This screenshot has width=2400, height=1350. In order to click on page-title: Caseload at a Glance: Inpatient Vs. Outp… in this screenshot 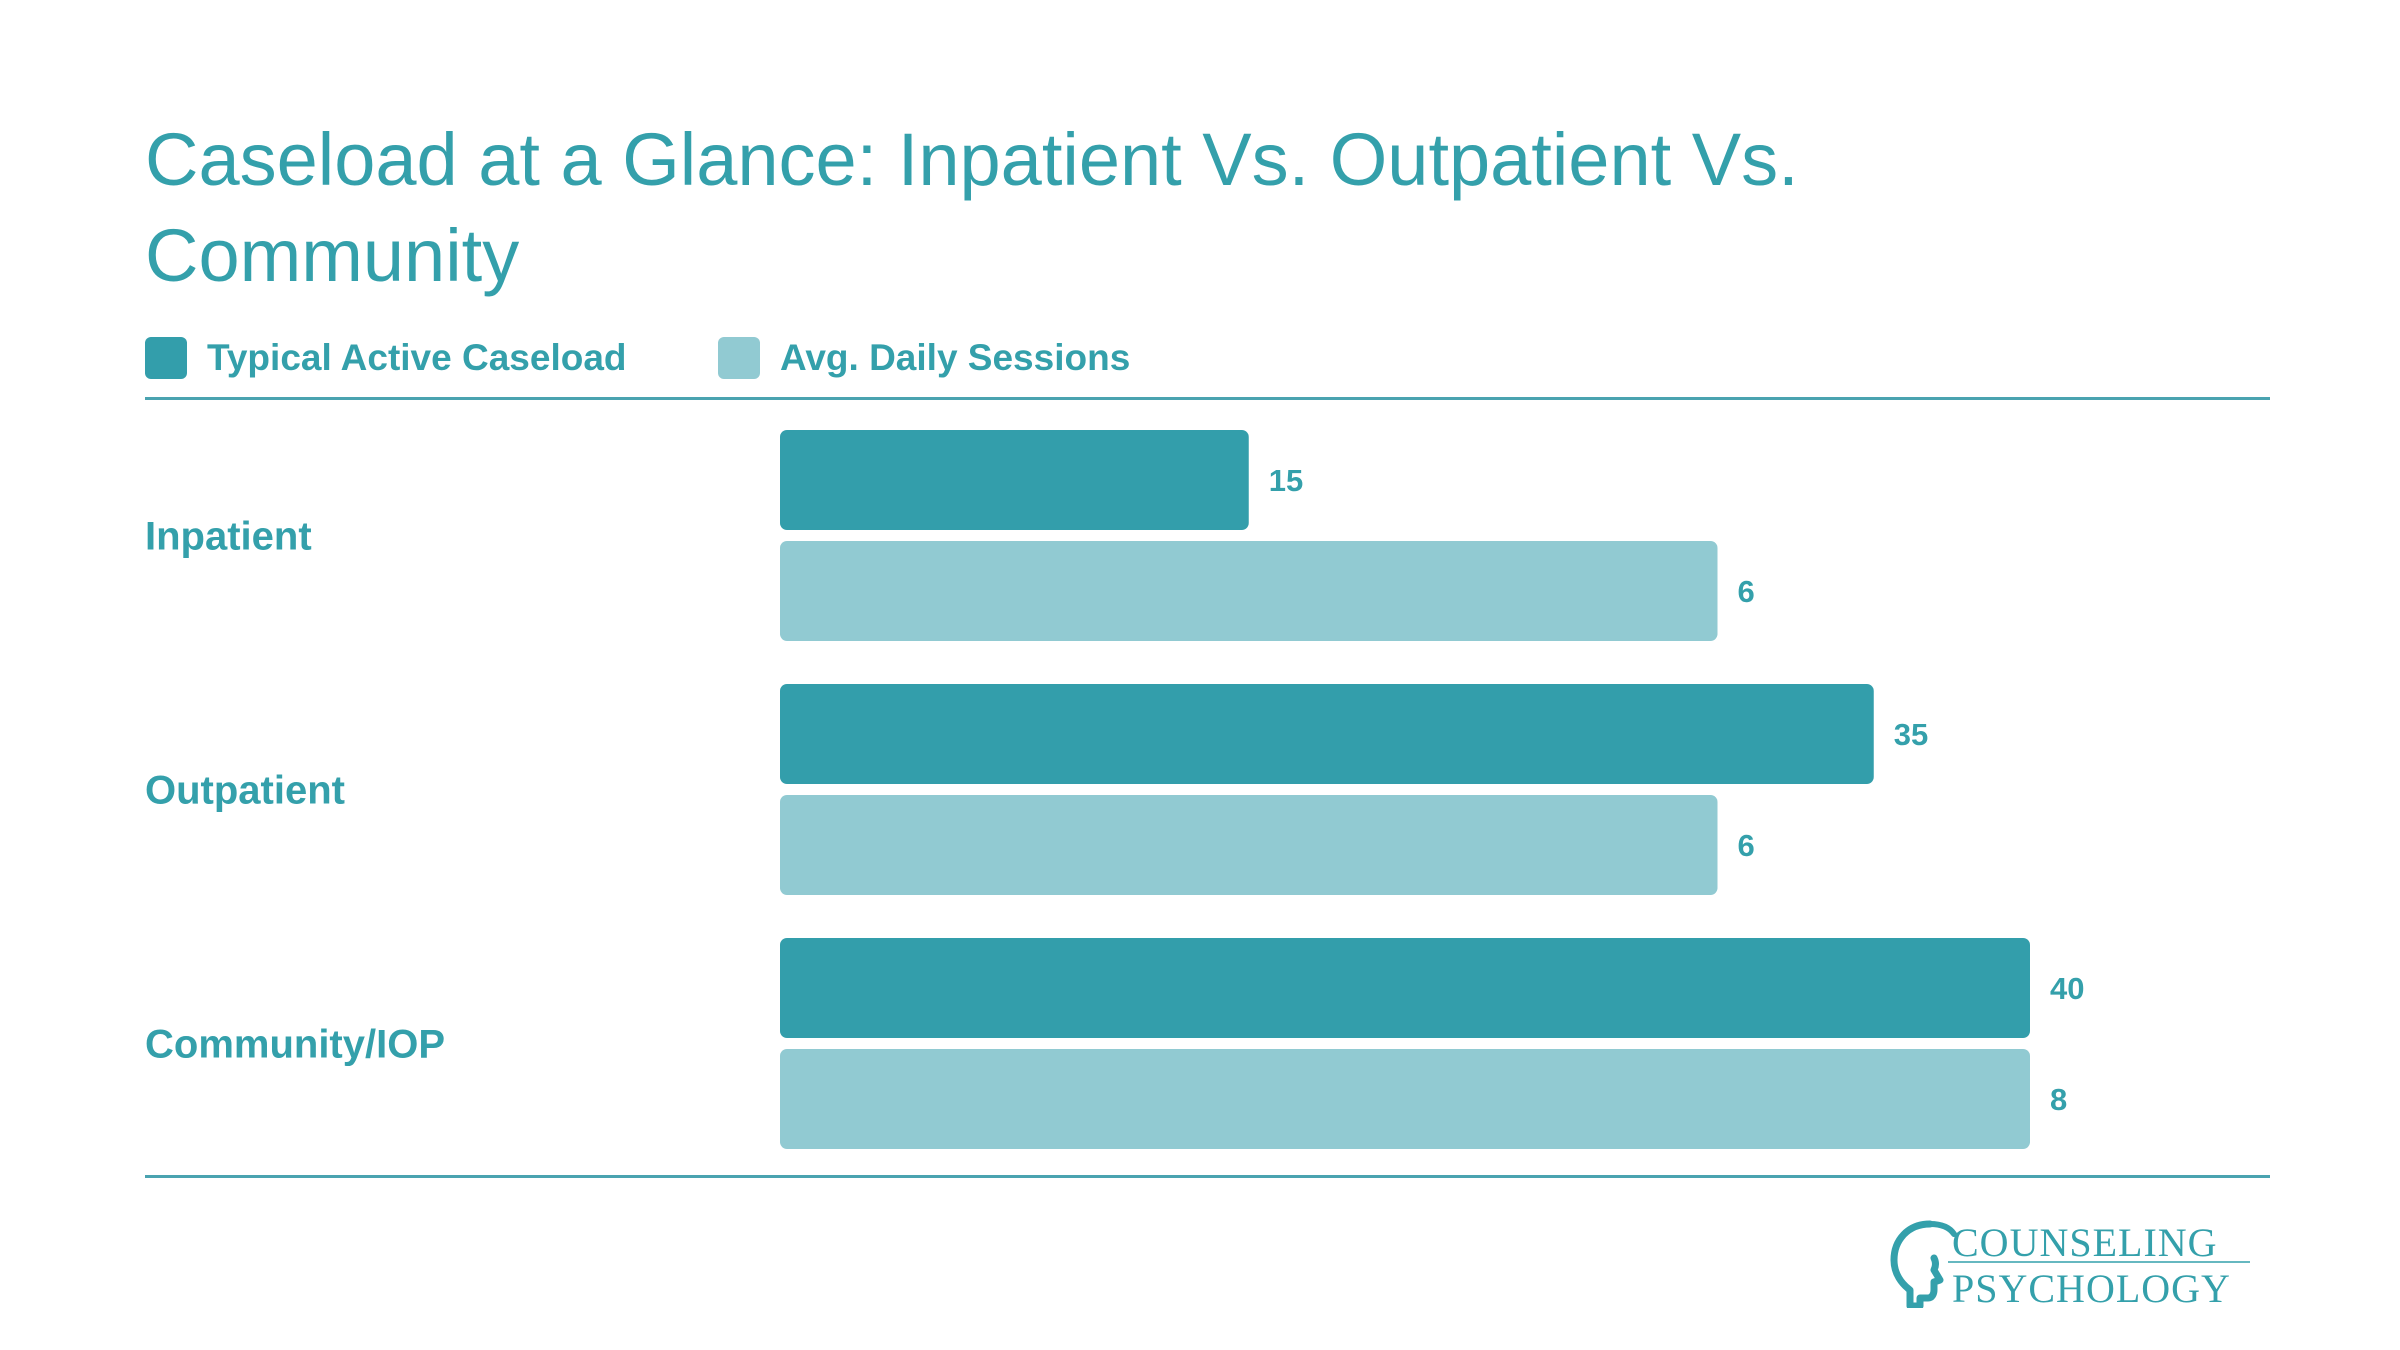, I will do `click(972, 207)`.